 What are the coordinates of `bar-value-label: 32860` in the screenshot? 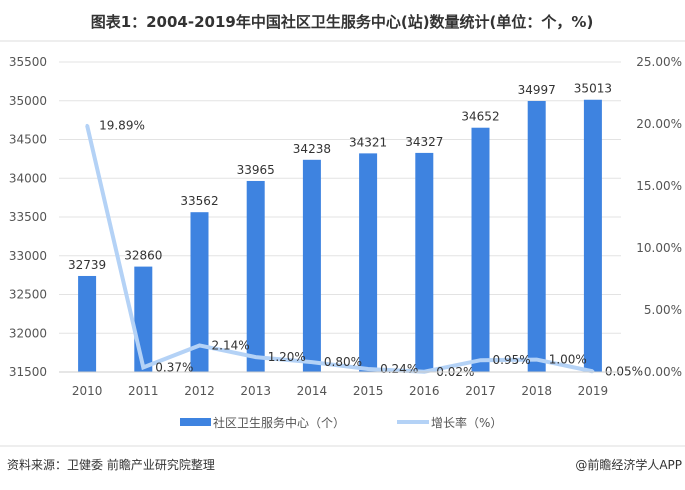 It's located at (143, 256).